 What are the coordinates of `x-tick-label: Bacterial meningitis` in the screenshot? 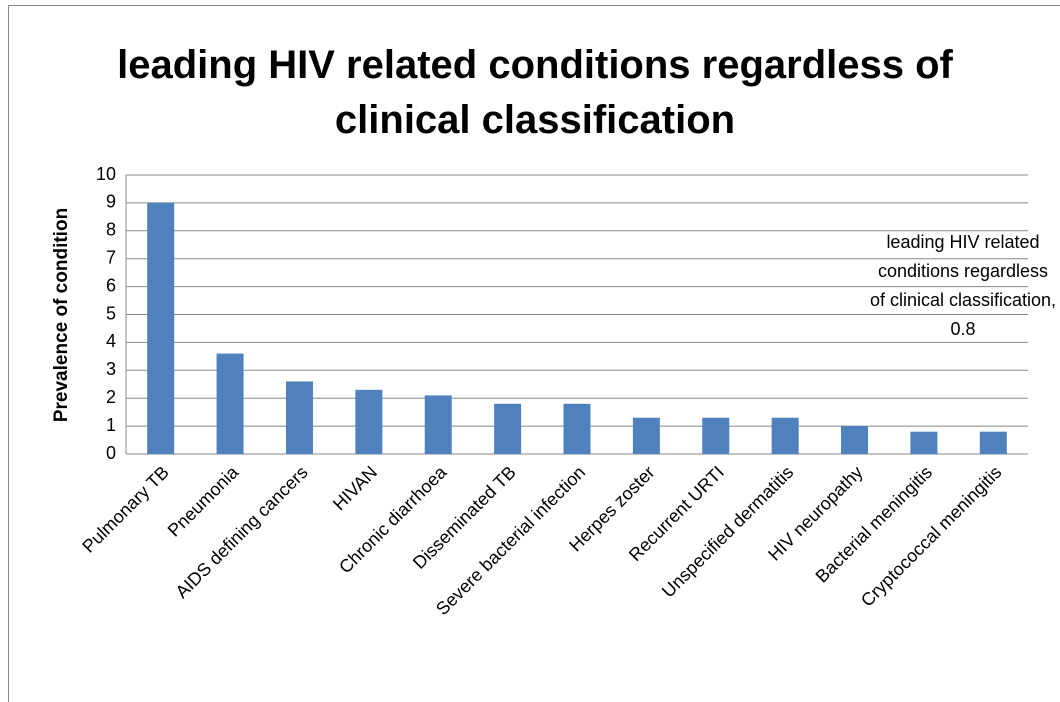 It's located at (874, 524).